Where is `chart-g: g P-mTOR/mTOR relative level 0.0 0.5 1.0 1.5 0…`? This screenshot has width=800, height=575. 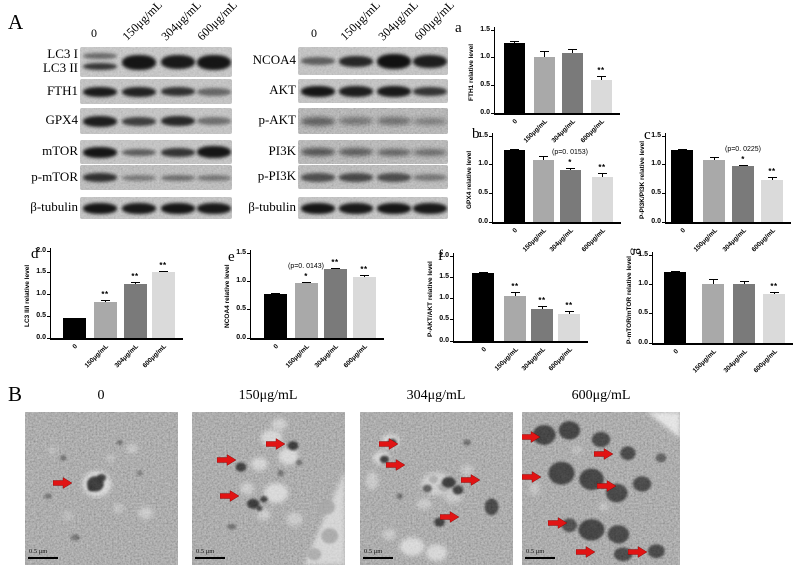
chart-g: g P-mTOR/mTOR relative level 0.0 0.5 1.0 1.5 0… is located at coordinates (713, 310).